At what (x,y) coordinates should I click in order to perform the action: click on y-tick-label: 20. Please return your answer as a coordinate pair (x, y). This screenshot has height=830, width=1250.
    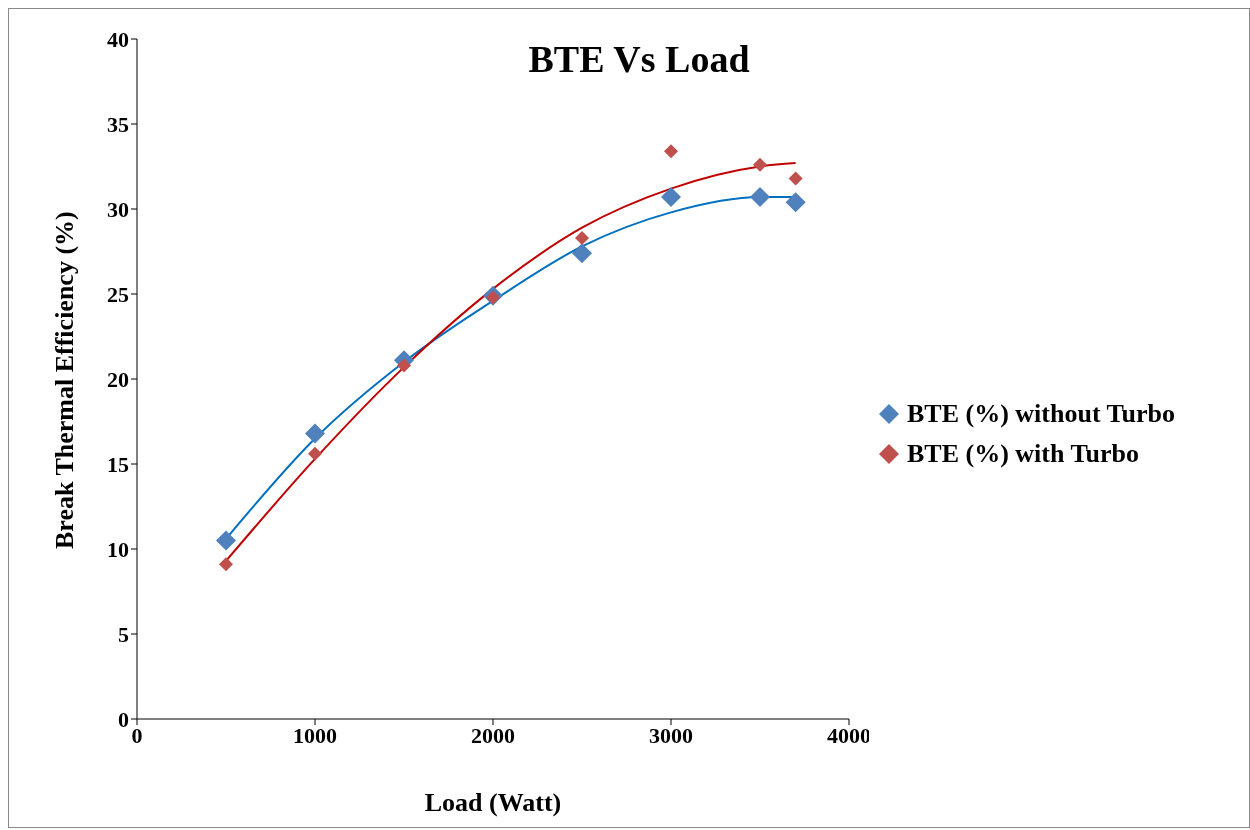
    Looking at the image, I should click on (118, 379).